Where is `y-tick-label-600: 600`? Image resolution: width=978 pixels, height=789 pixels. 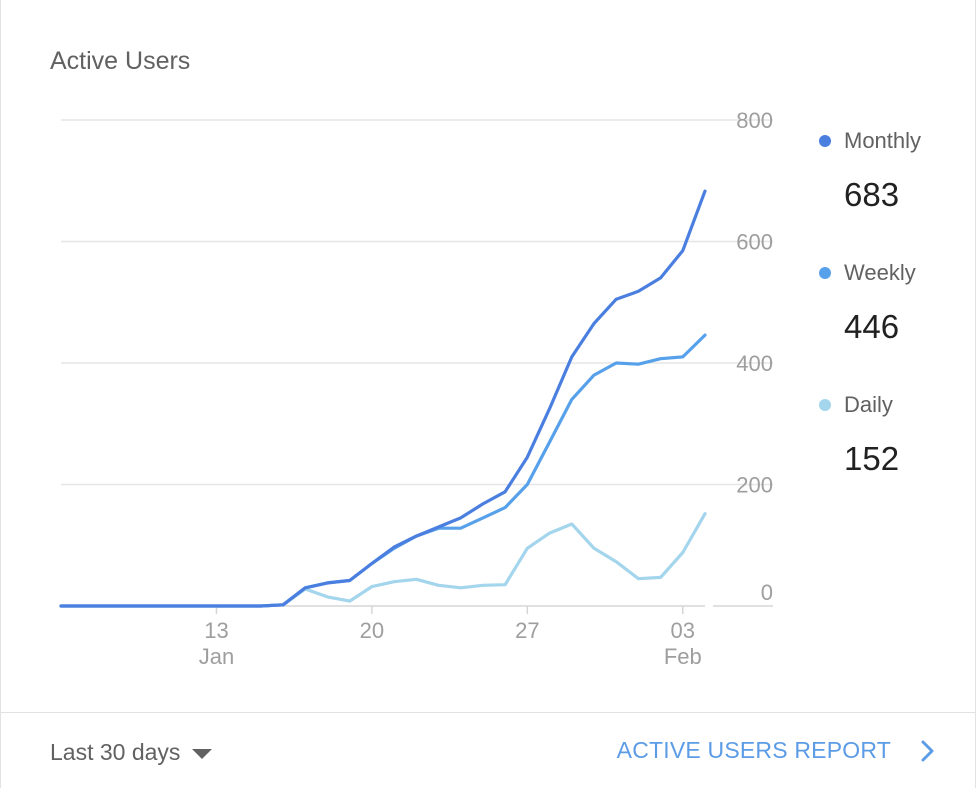
y-tick-label-600: 600 is located at coordinates (754, 242).